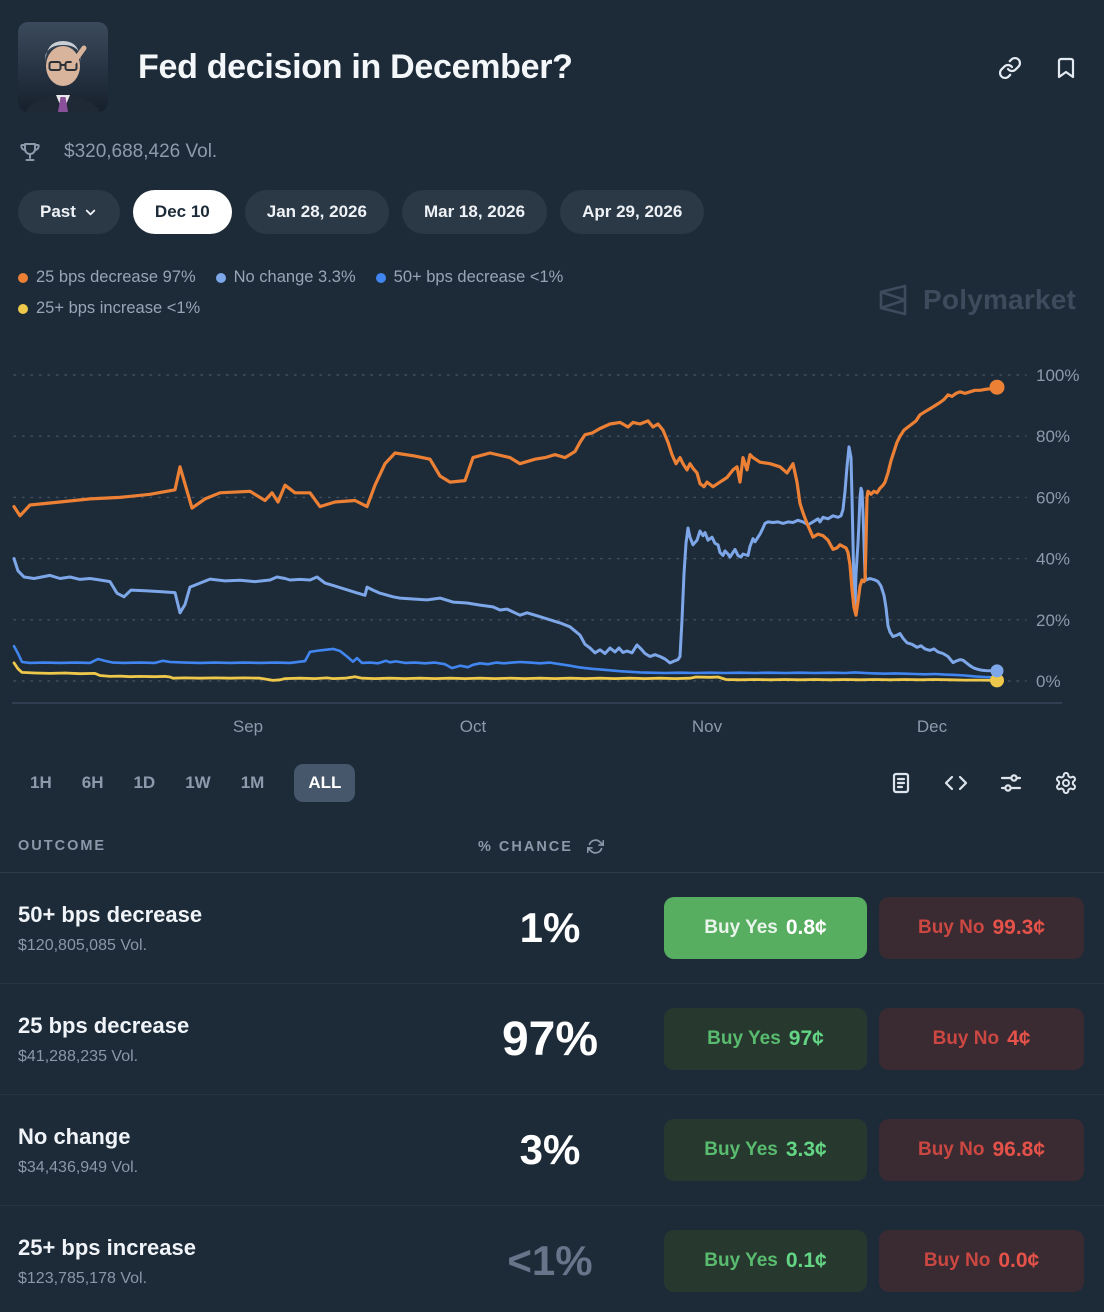 Image resolution: width=1104 pixels, height=1312 pixels. I want to click on outcome-name: 25+ bps increase, so click(107, 1247).